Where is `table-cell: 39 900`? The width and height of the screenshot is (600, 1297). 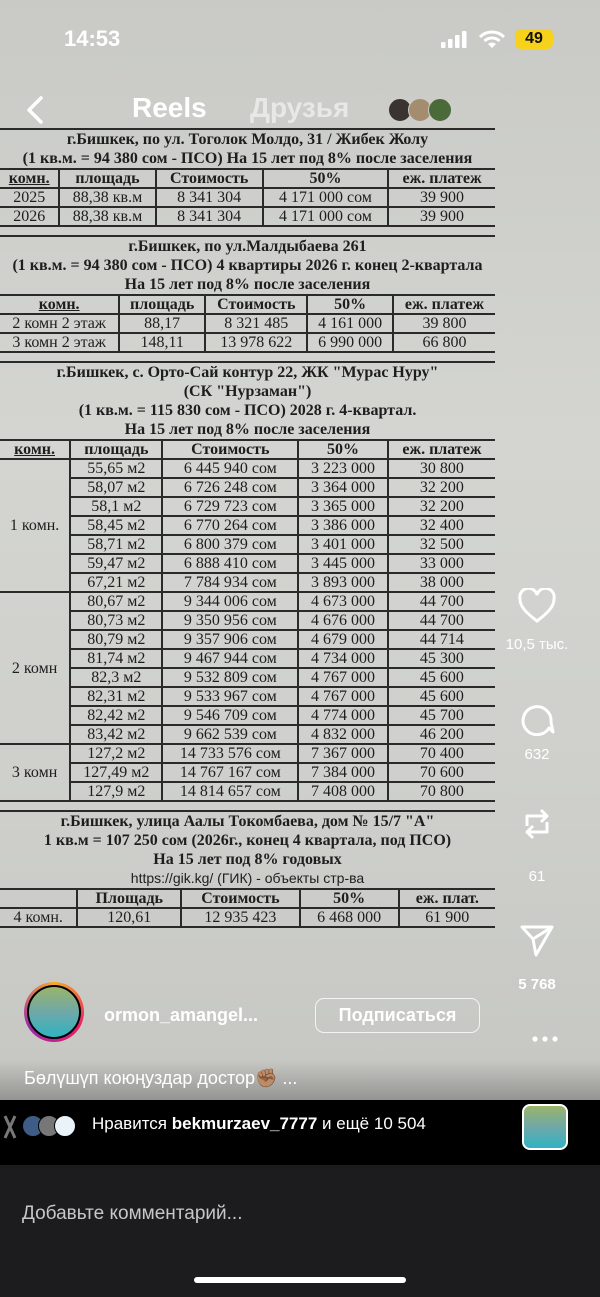 table-cell: 39 900 is located at coordinates (441, 216).